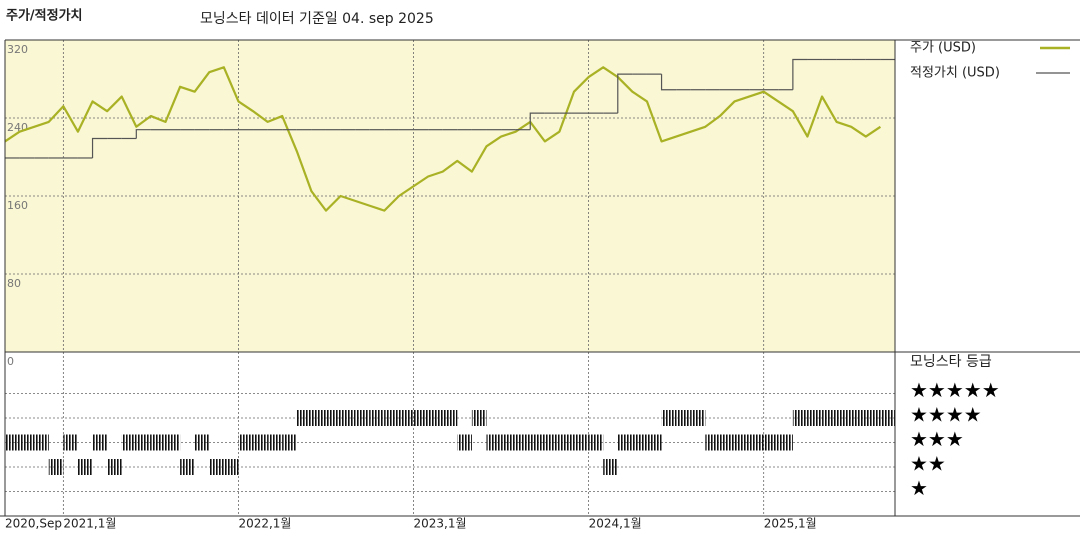 The width and height of the screenshot is (1080, 540). I want to click on x-tick-label: 2022,1월, so click(264, 524).